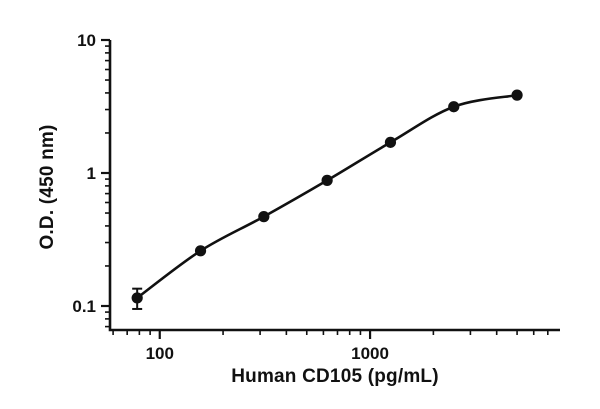  I want to click on y-axis-title: O.D. (450 nm), so click(47, 187).